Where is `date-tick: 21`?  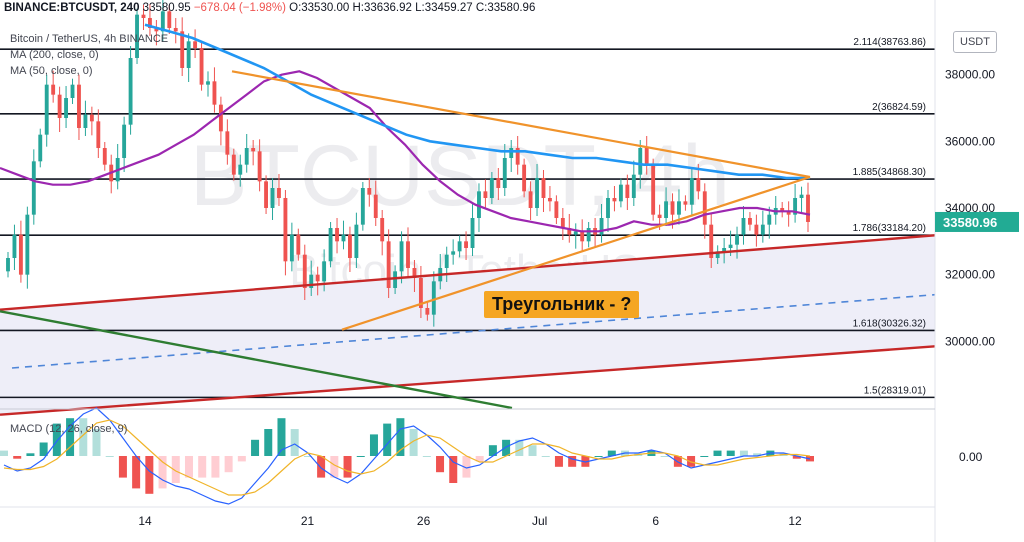 date-tick: 21 is located at coordinates (308, 521).